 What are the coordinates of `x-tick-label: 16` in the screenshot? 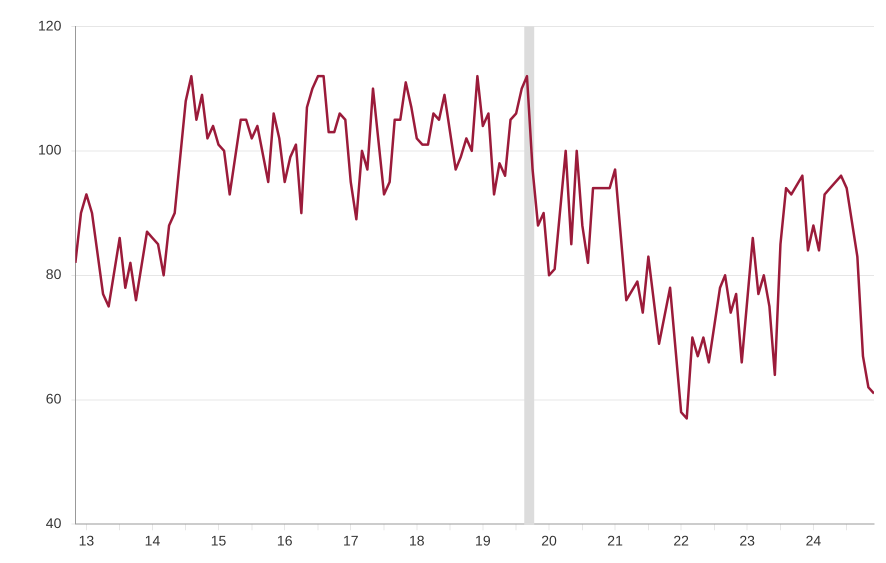 It's located at (284, 540).